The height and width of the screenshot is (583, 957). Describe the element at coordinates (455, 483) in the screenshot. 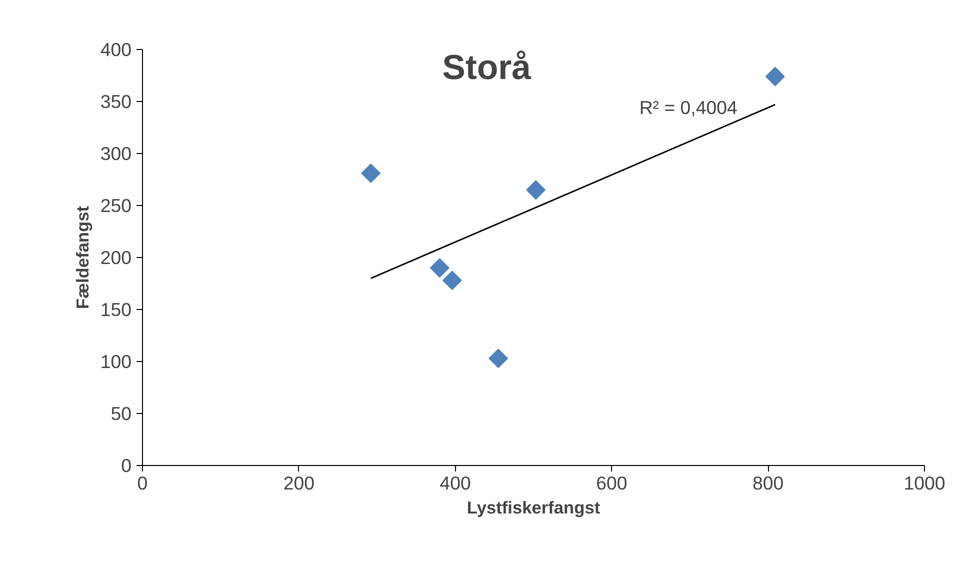

I see `x-tick-label: 400` at that location.